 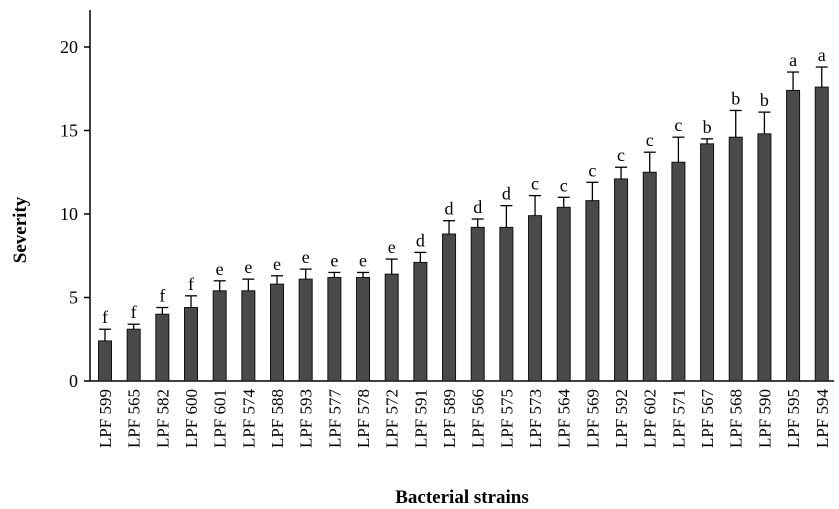 I want to click on x-tick-label: LPF 602, so click(x=650, y=418).